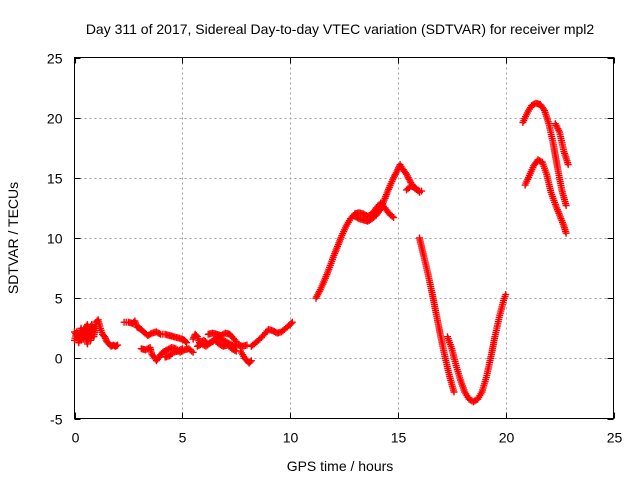  What do you see at coordinates (183, 438) in the screenshot?
I see `x-tick-label: 5` at bounding box center [183, 438].